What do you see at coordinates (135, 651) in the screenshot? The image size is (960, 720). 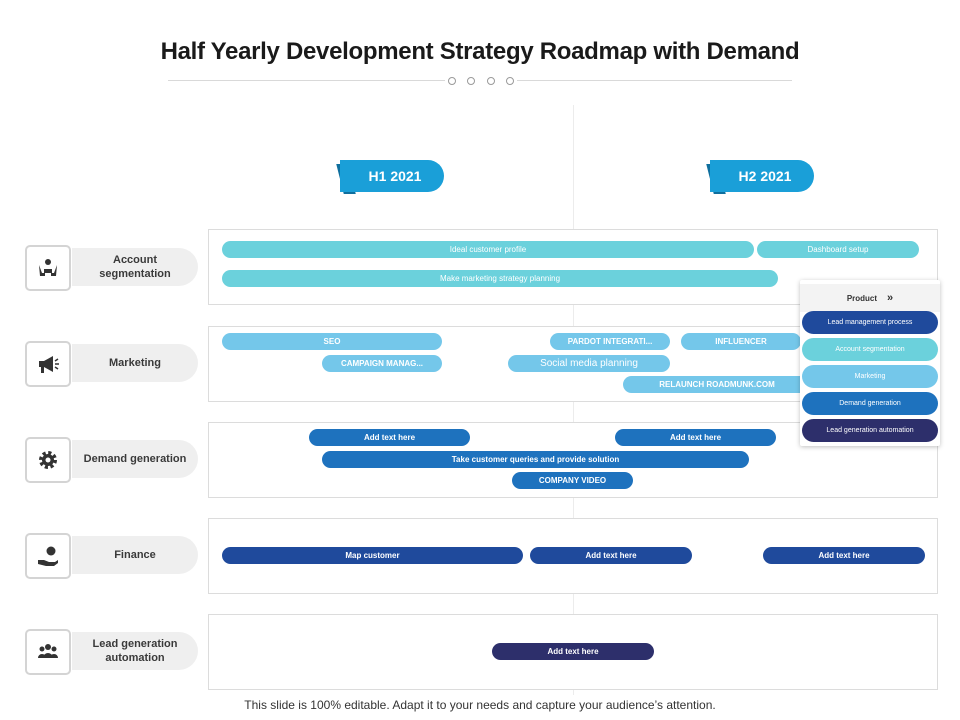 I see `row-label-lead: Lead generation automation` at bounding box center [135, 651].